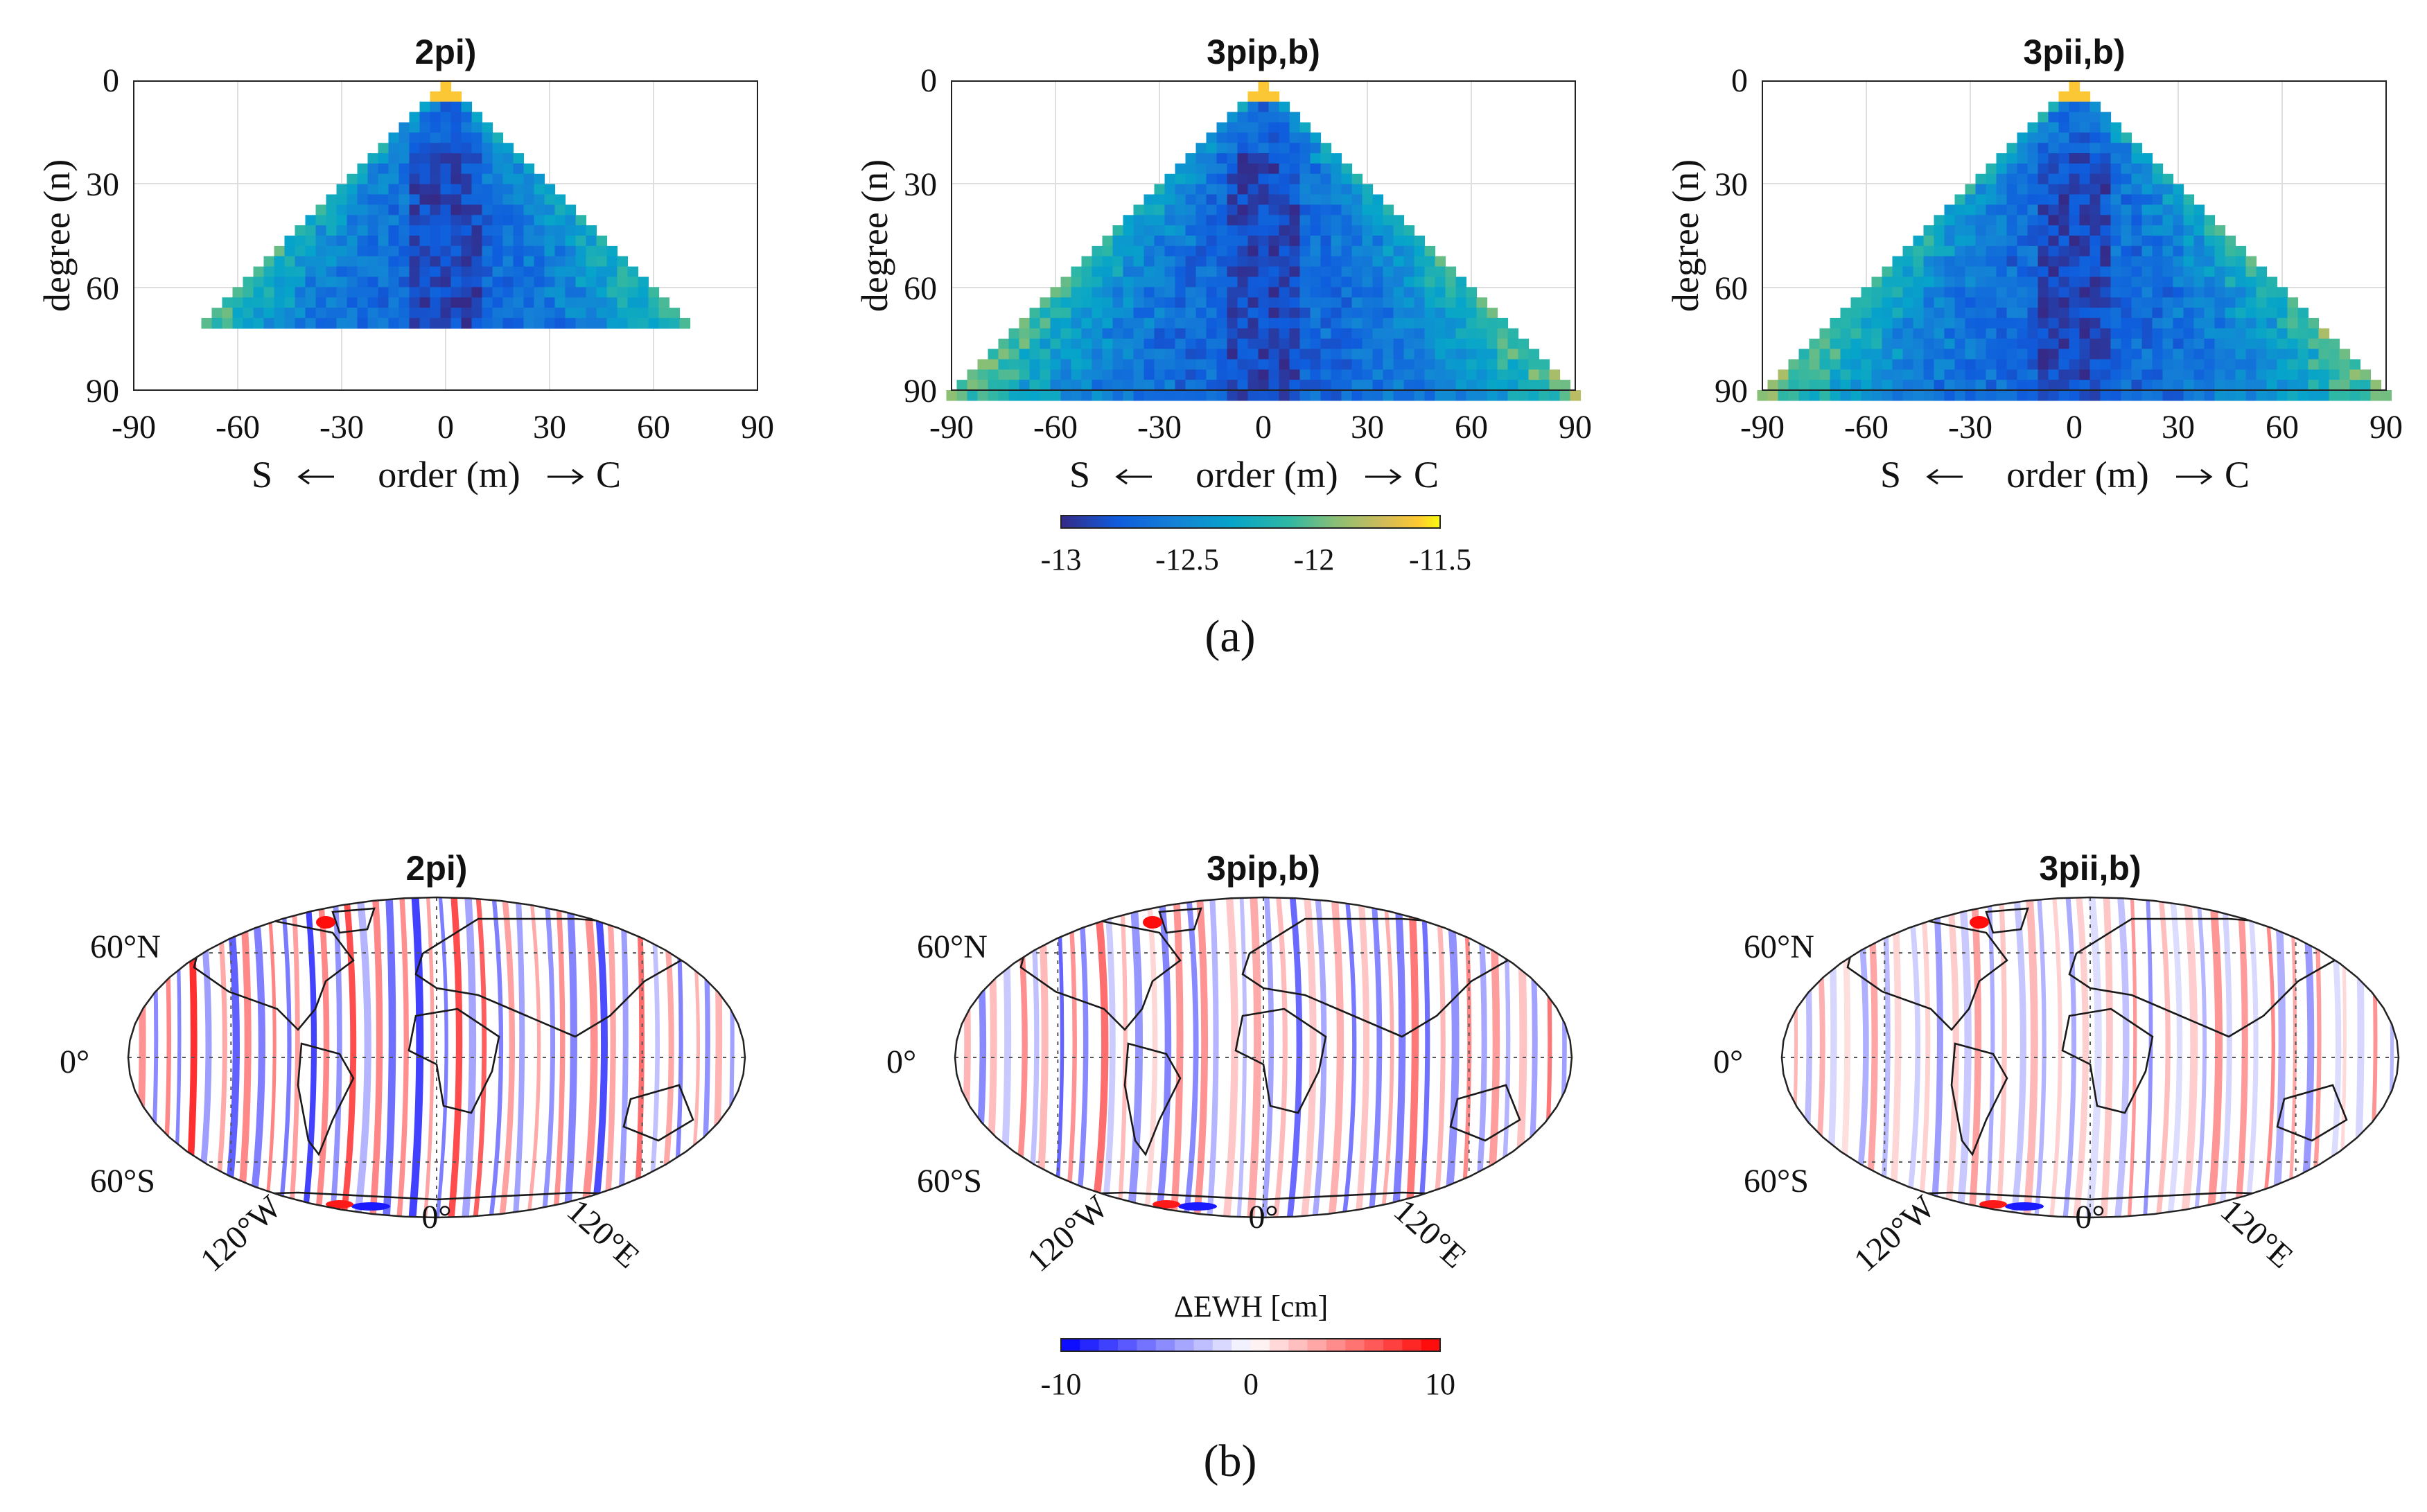 The width and height of the screenshot is (2427, 1512). Describe the element at coordinates (436, 1217) in the screenshot. I see `lon-label-0: 0°` at that location.